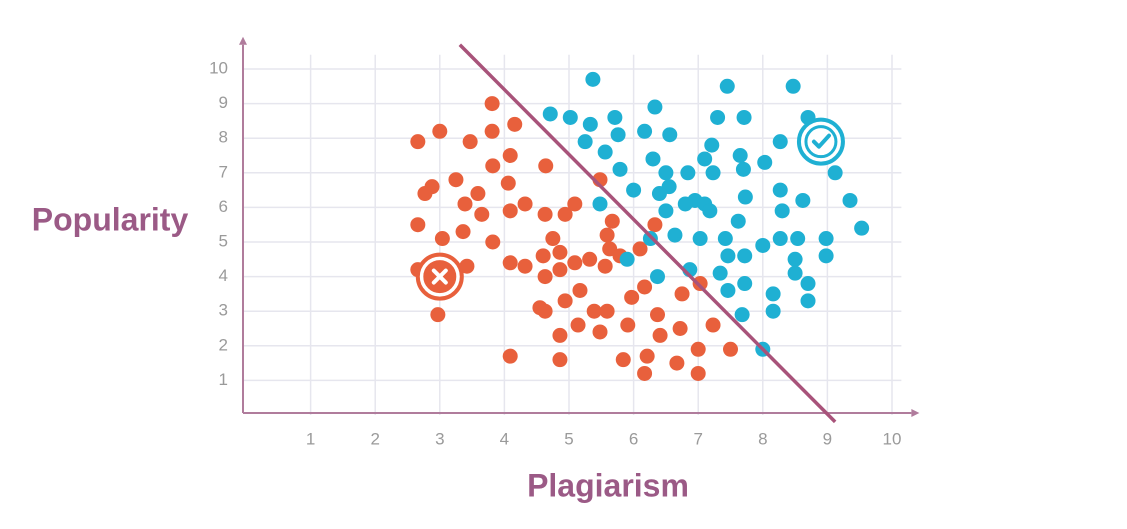 This screenshot has height=529, width=1127. I want to click on y-axis-arrow, so click(243, 40).